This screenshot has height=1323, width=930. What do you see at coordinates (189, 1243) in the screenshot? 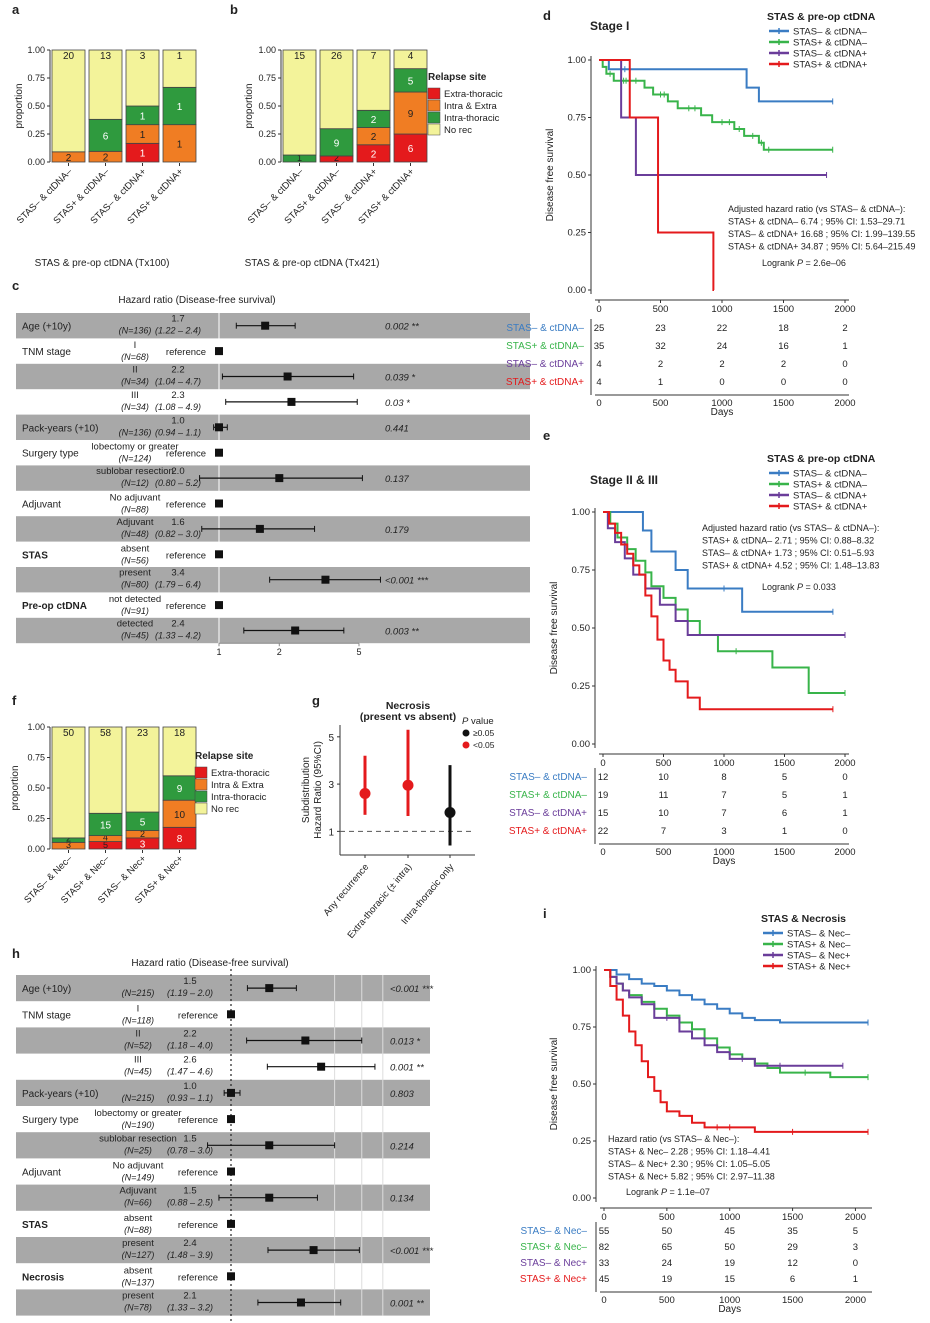
I see `forest-hr: 2.4` at bounding box center [189, 1243].